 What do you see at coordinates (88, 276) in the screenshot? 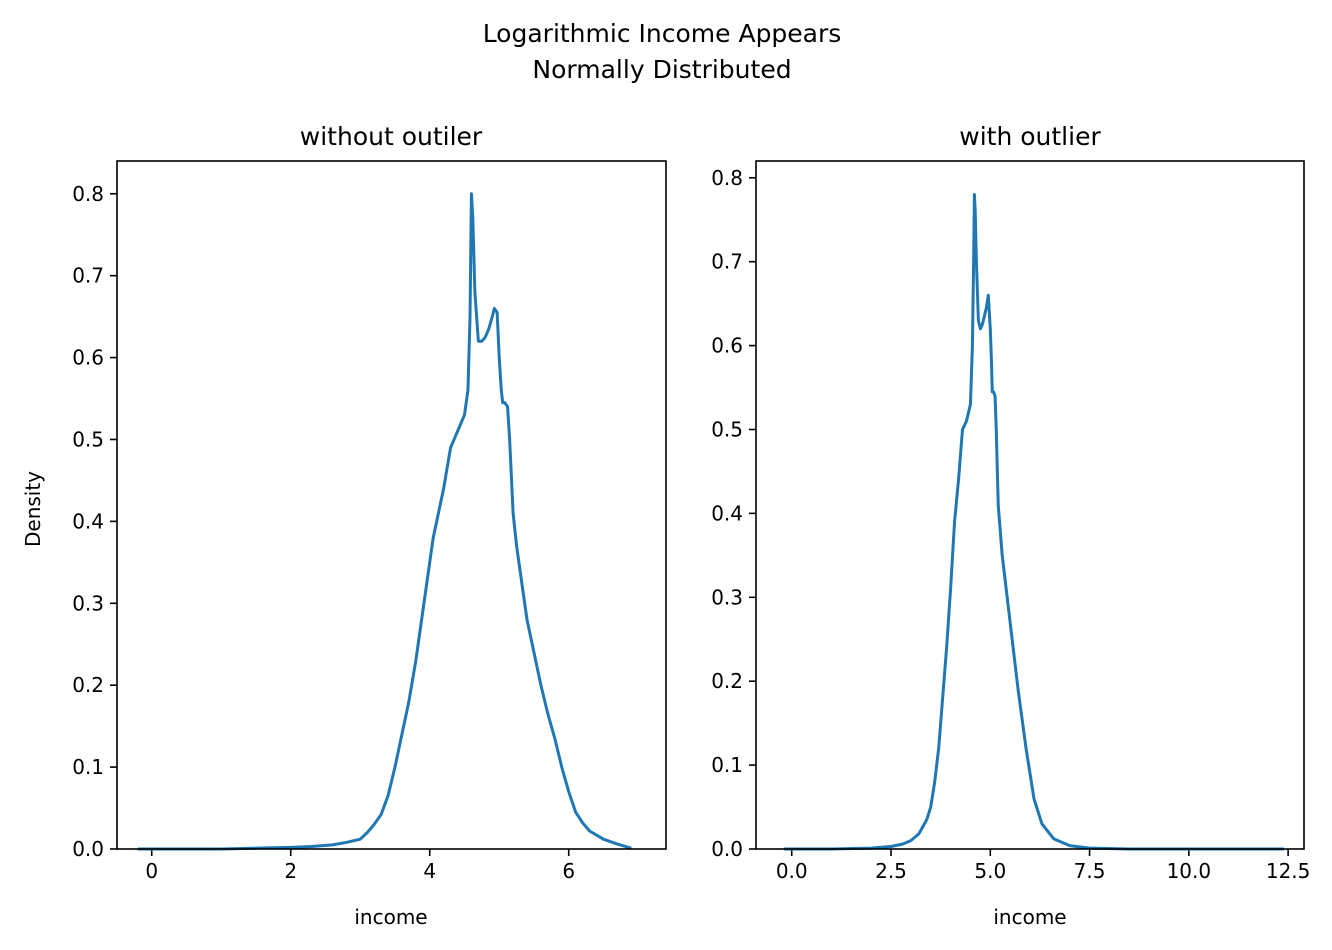
I see `left-y-tick-label: 0.7` at bounding box center [88, 276].